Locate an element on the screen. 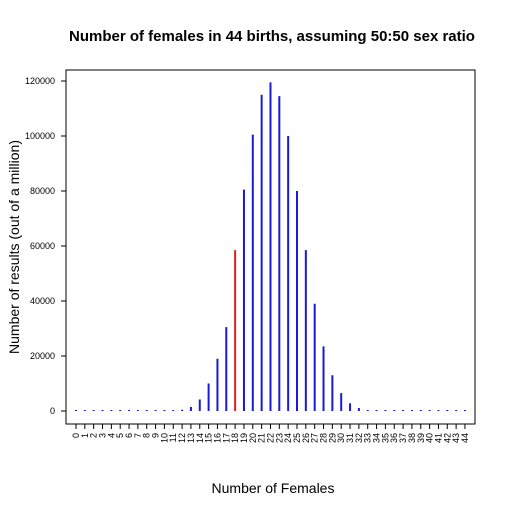 This screenshot has height=512, width=512. x-tick-label: 25 is located at coordinates (297, 438).